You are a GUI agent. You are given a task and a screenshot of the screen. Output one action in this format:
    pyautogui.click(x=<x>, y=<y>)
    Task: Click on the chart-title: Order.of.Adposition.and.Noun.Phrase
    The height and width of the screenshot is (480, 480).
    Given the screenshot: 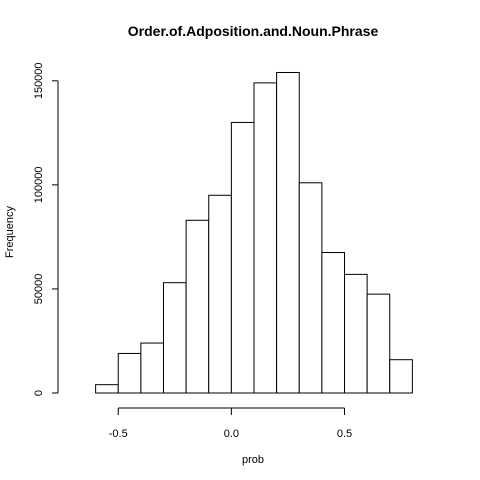 What is the action you would take?
    pyautogui.click(x=253, y=31)
    